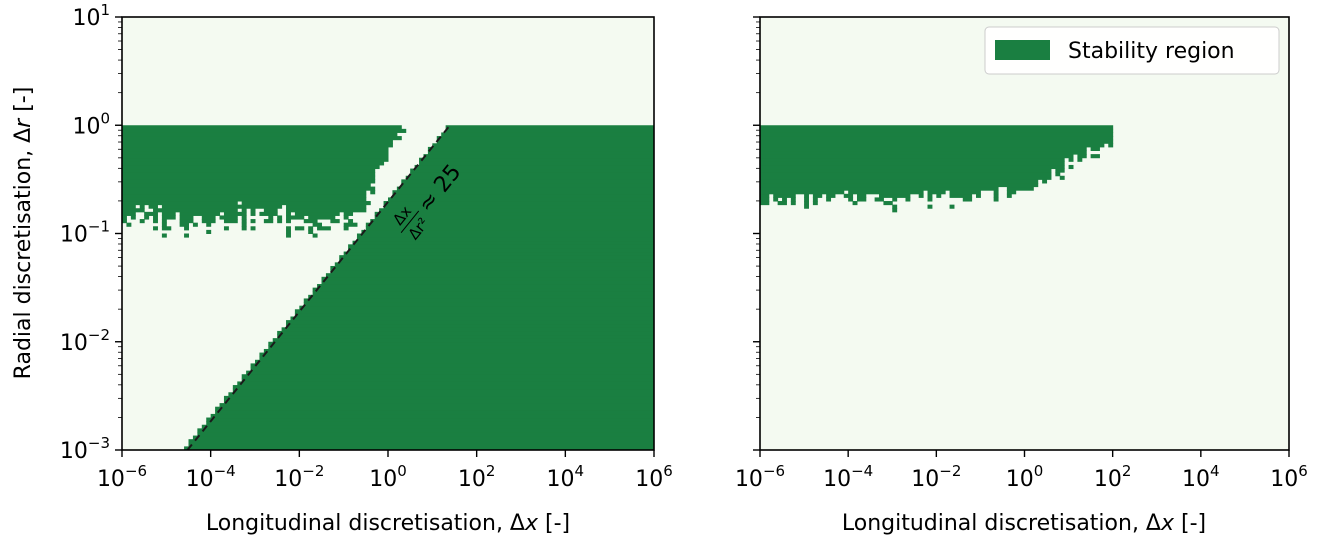 The width and height of the screenshot is (1339, 539). Describe the element at coordinates (756, 233) in the screenshot. I see `right-y-ticks` at that location.